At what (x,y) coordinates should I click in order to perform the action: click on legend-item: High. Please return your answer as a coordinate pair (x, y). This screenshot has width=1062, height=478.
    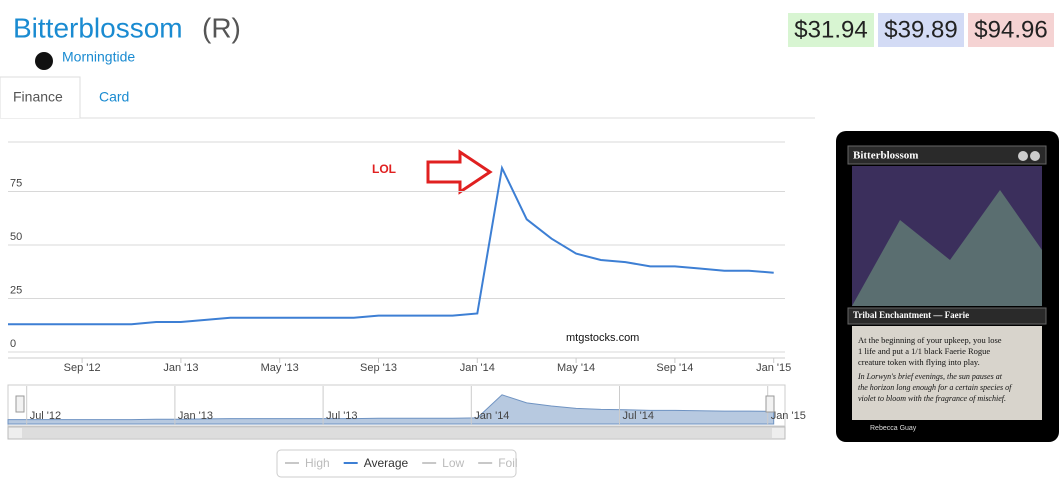
    Looking at the image, I should click on (317, 463).